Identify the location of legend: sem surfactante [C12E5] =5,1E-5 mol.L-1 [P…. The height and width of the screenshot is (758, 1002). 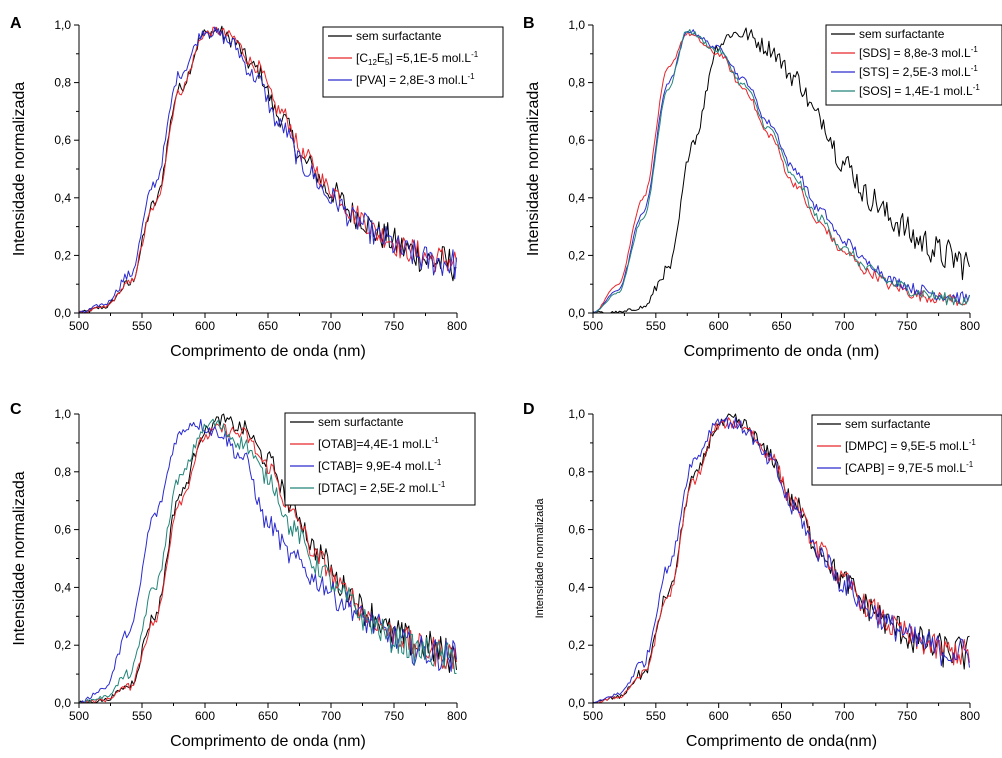
(413, 62).